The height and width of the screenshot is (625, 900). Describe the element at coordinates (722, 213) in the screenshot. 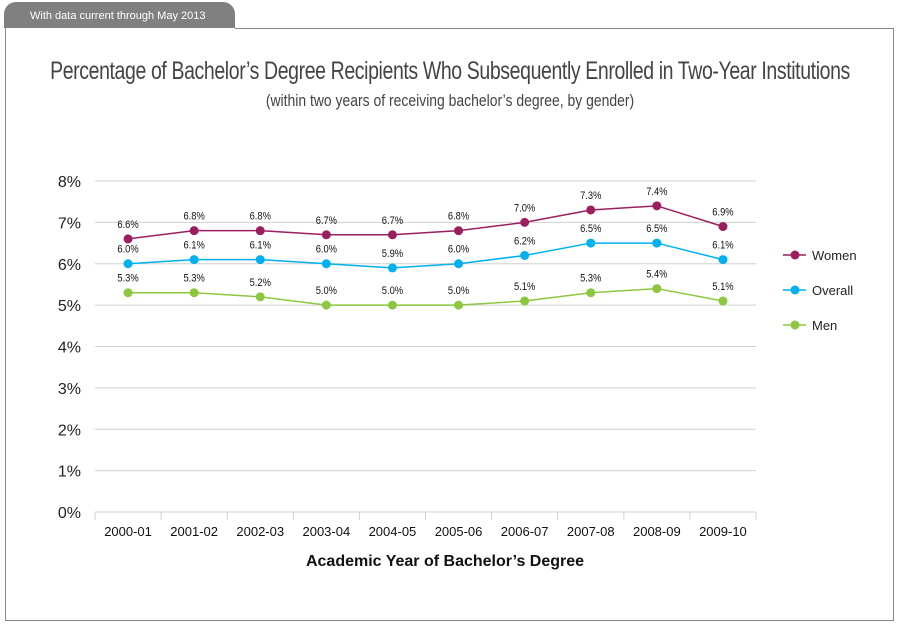

I see `data-label: 6.9%` at that location.